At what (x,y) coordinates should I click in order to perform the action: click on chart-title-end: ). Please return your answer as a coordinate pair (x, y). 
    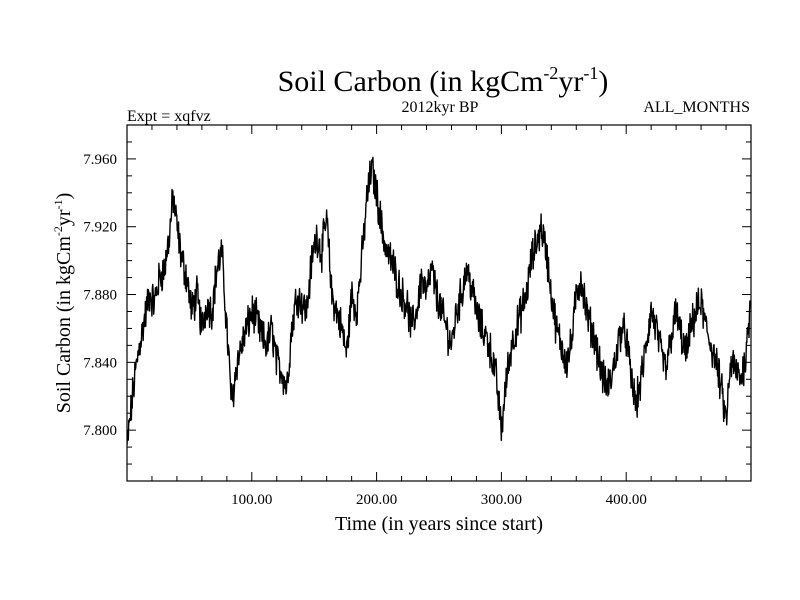
    Looking at the image, I should click on (603, 81).